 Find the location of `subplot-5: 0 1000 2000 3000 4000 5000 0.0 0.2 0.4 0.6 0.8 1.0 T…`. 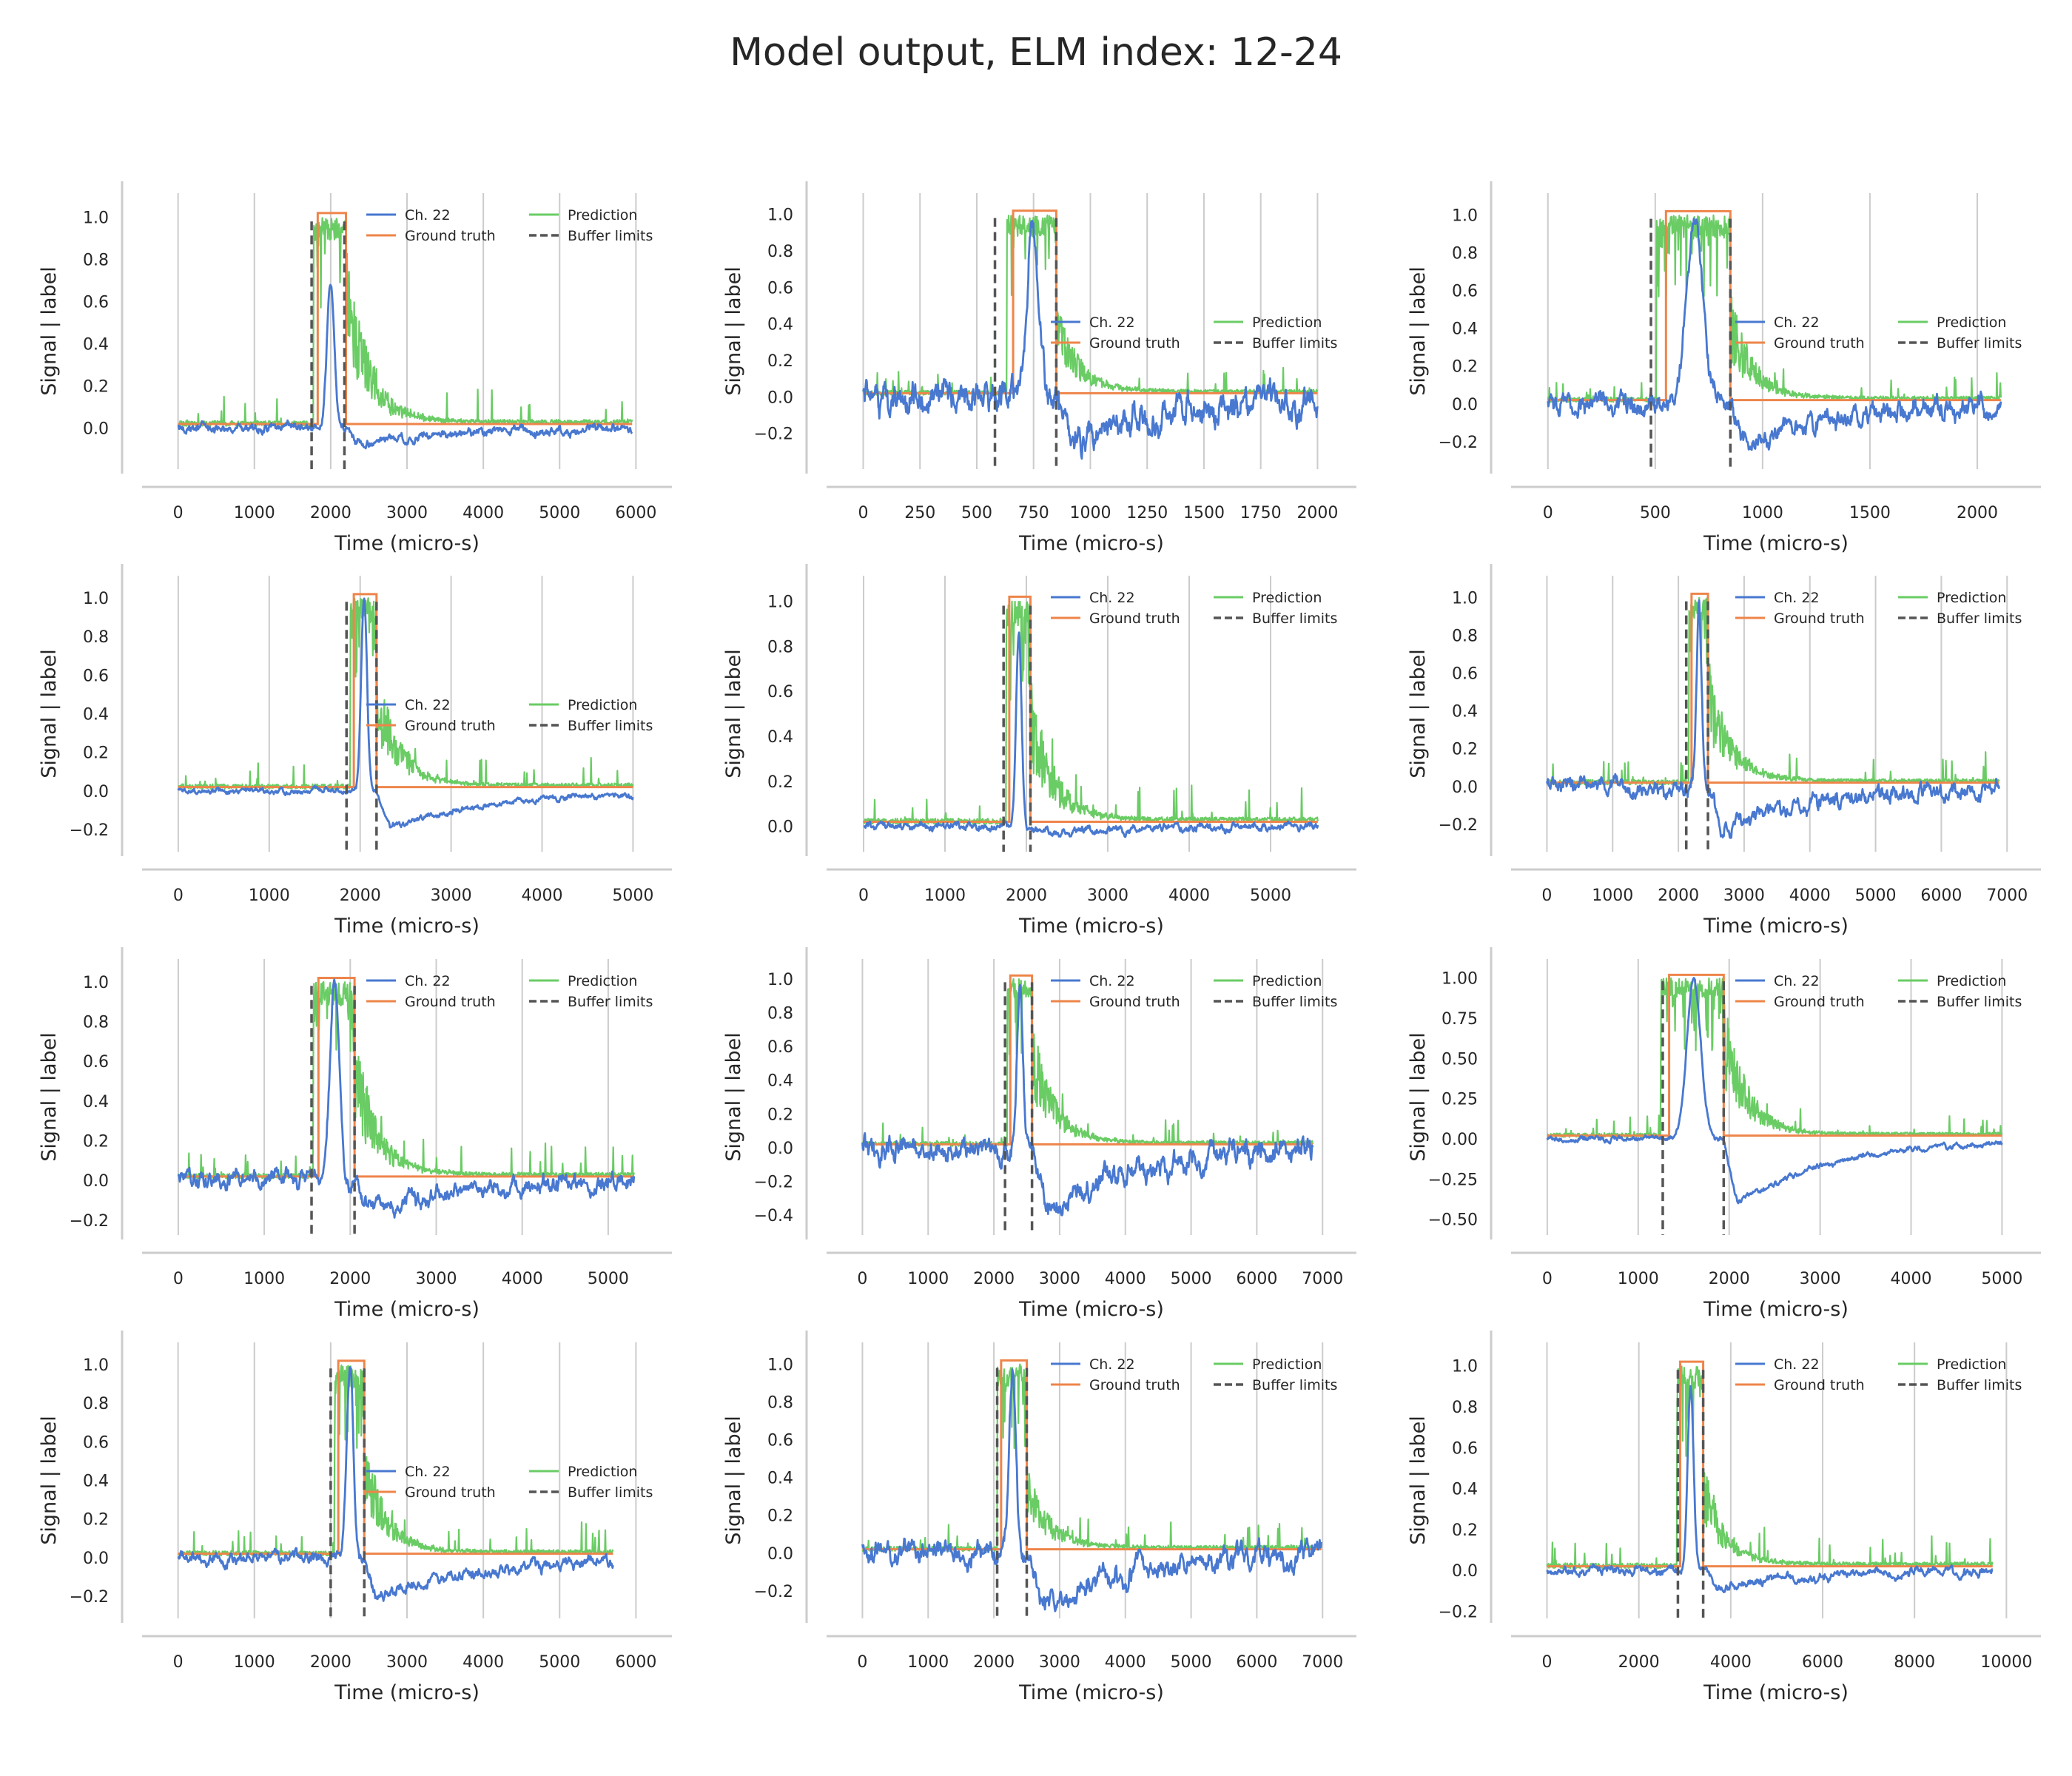

subplot-5: 0 1000 2000 3000 4000 5000 0.0 0.2 0.4 0.6 0.8 1.0 T… is located at coordinates (1039, 751).